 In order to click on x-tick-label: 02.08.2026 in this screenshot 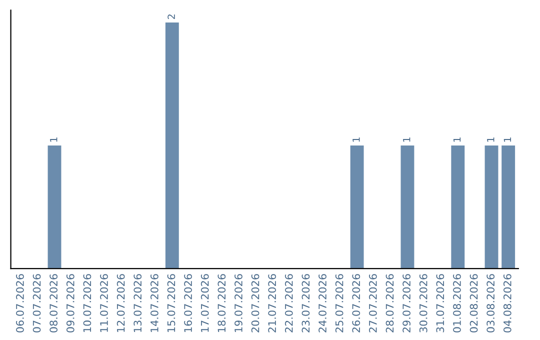, I will do `click(474, 303)`.